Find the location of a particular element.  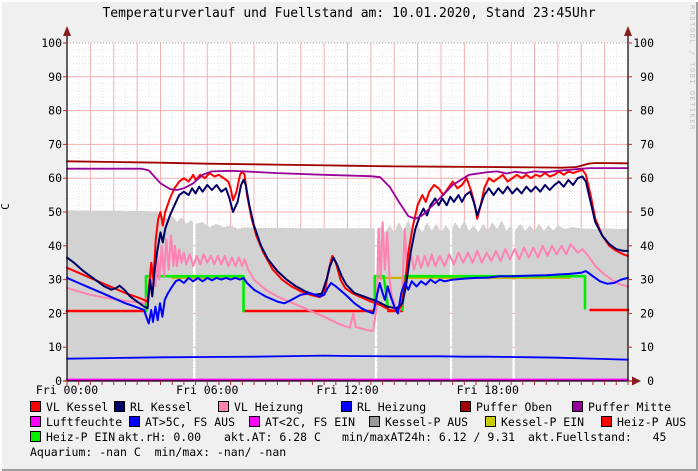

x-axis-labels: Fri 00:00 Fri 06:00 Fri 12:00 Fri 18:00 is located at coordinates (277, 390).